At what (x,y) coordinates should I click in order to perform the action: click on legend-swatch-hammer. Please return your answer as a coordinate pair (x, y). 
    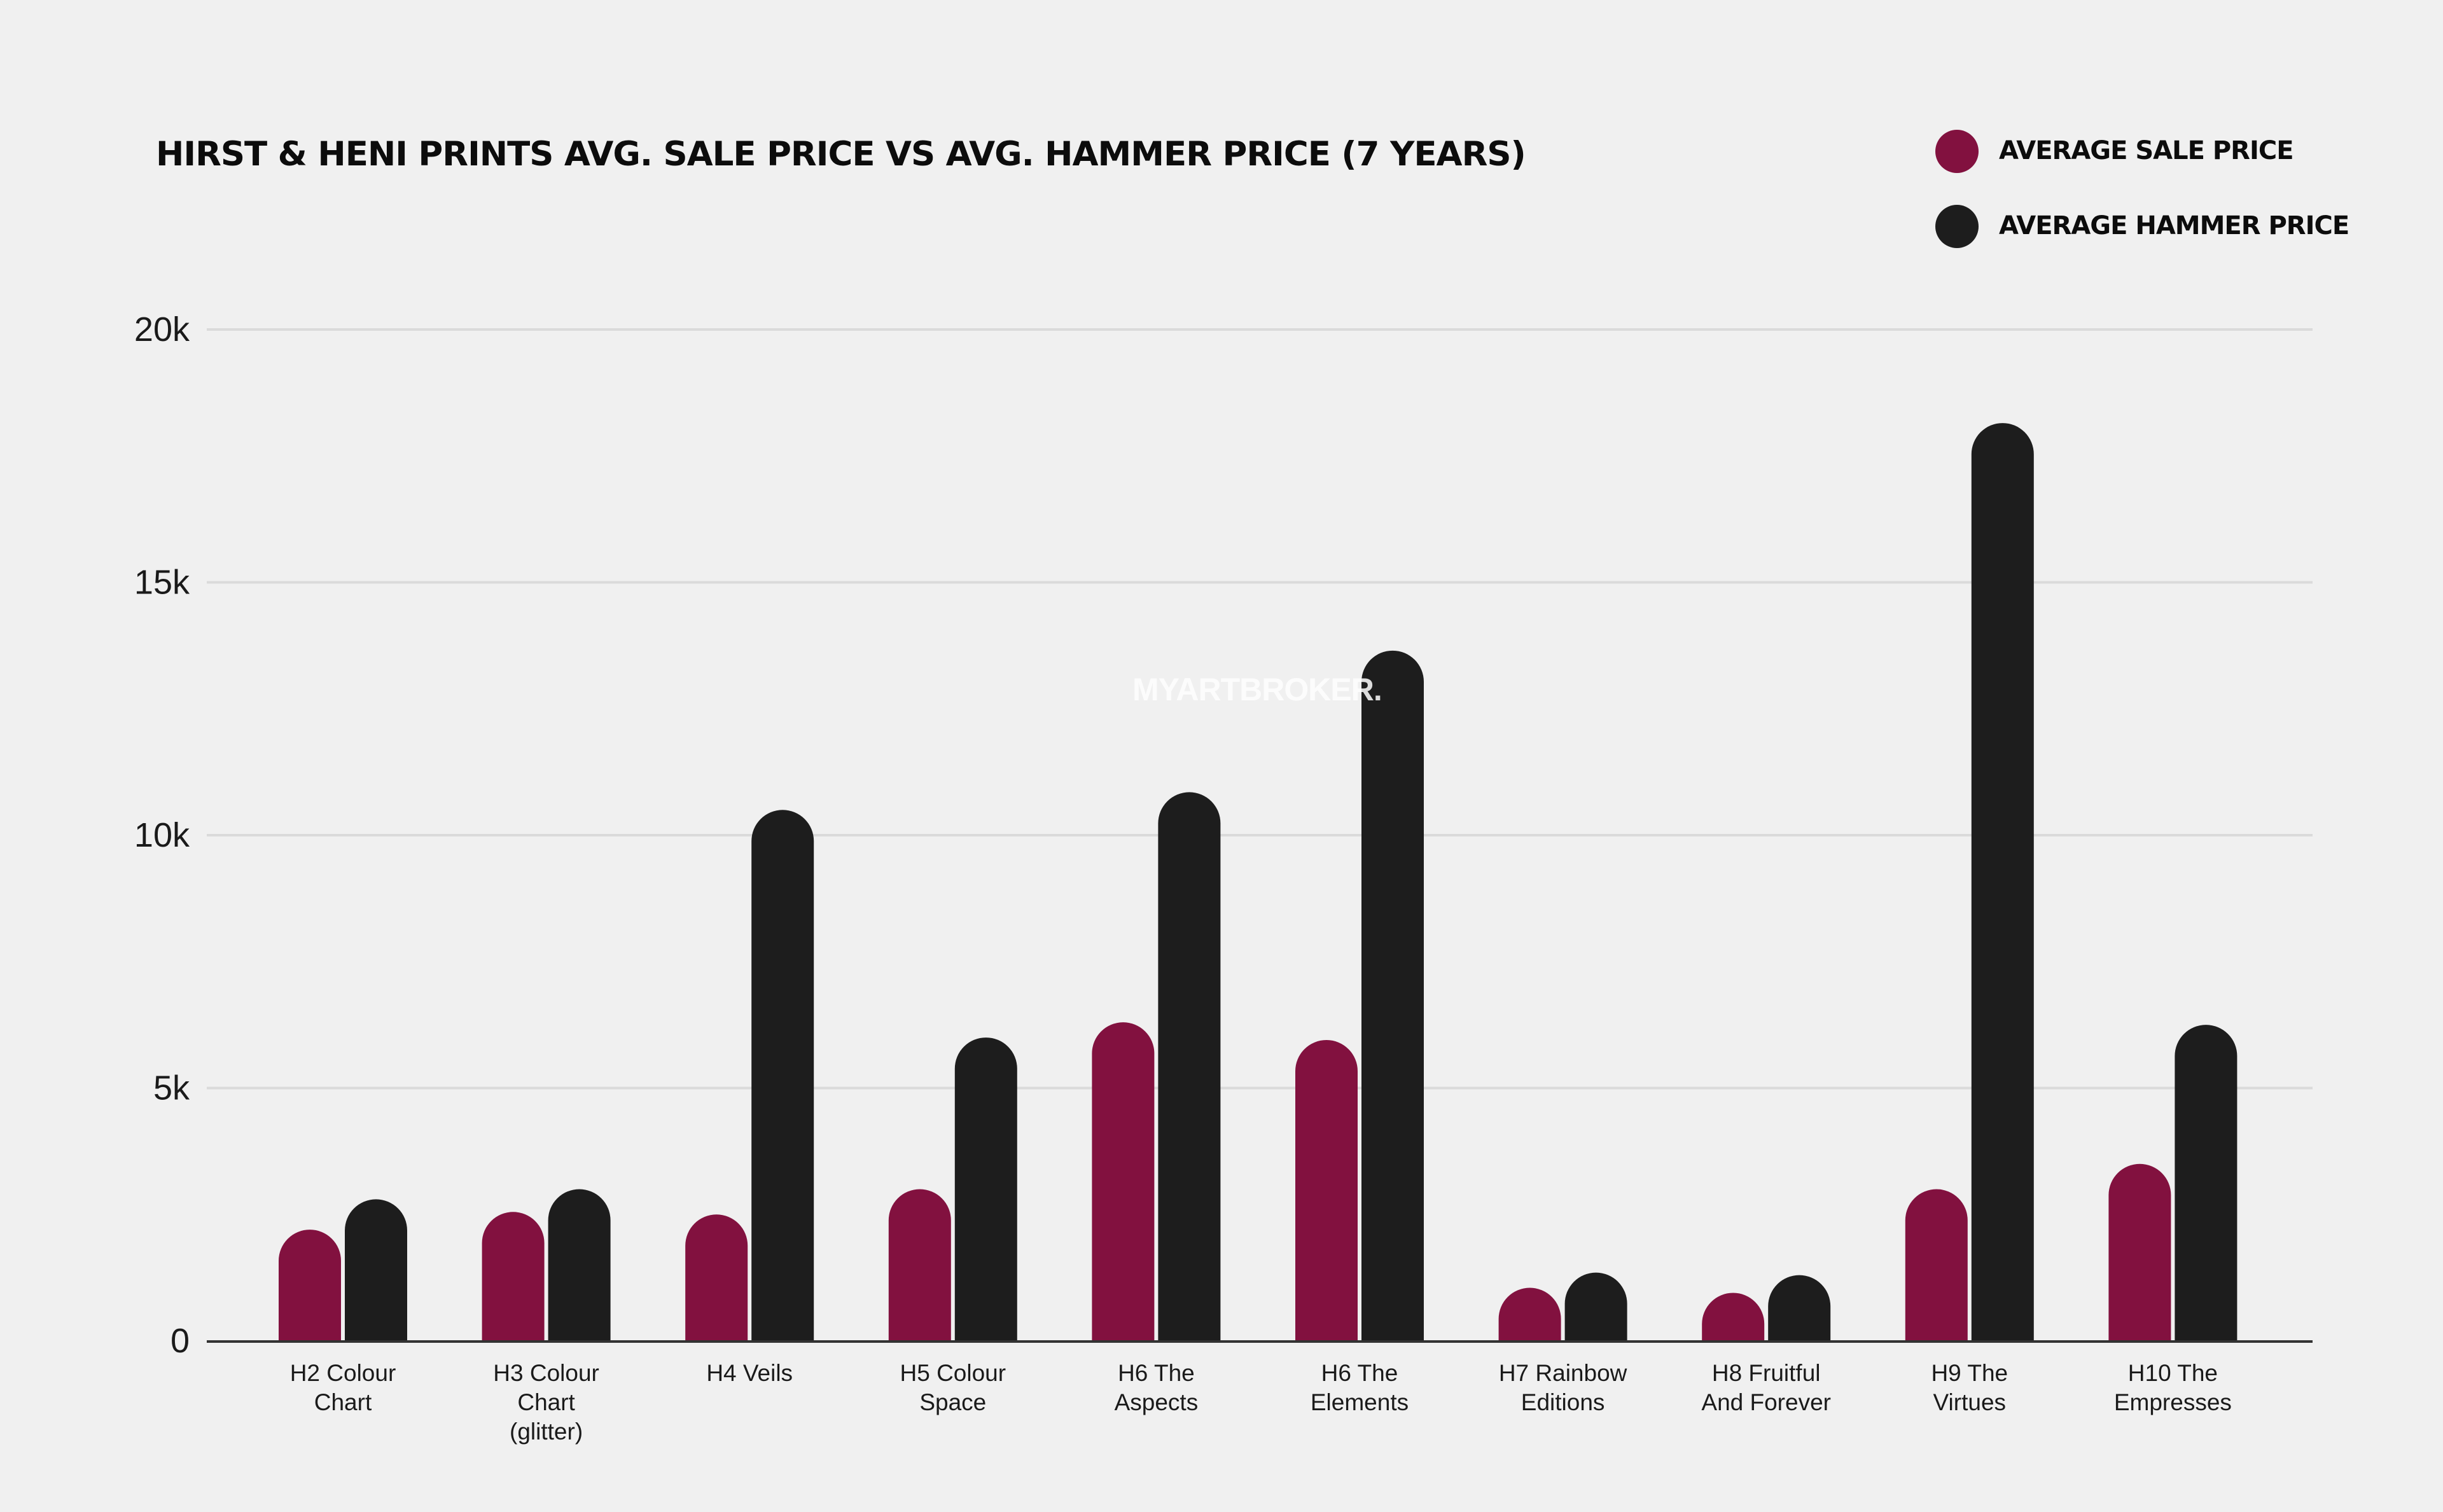
    Looking at the image, I should click on (1957, 226).